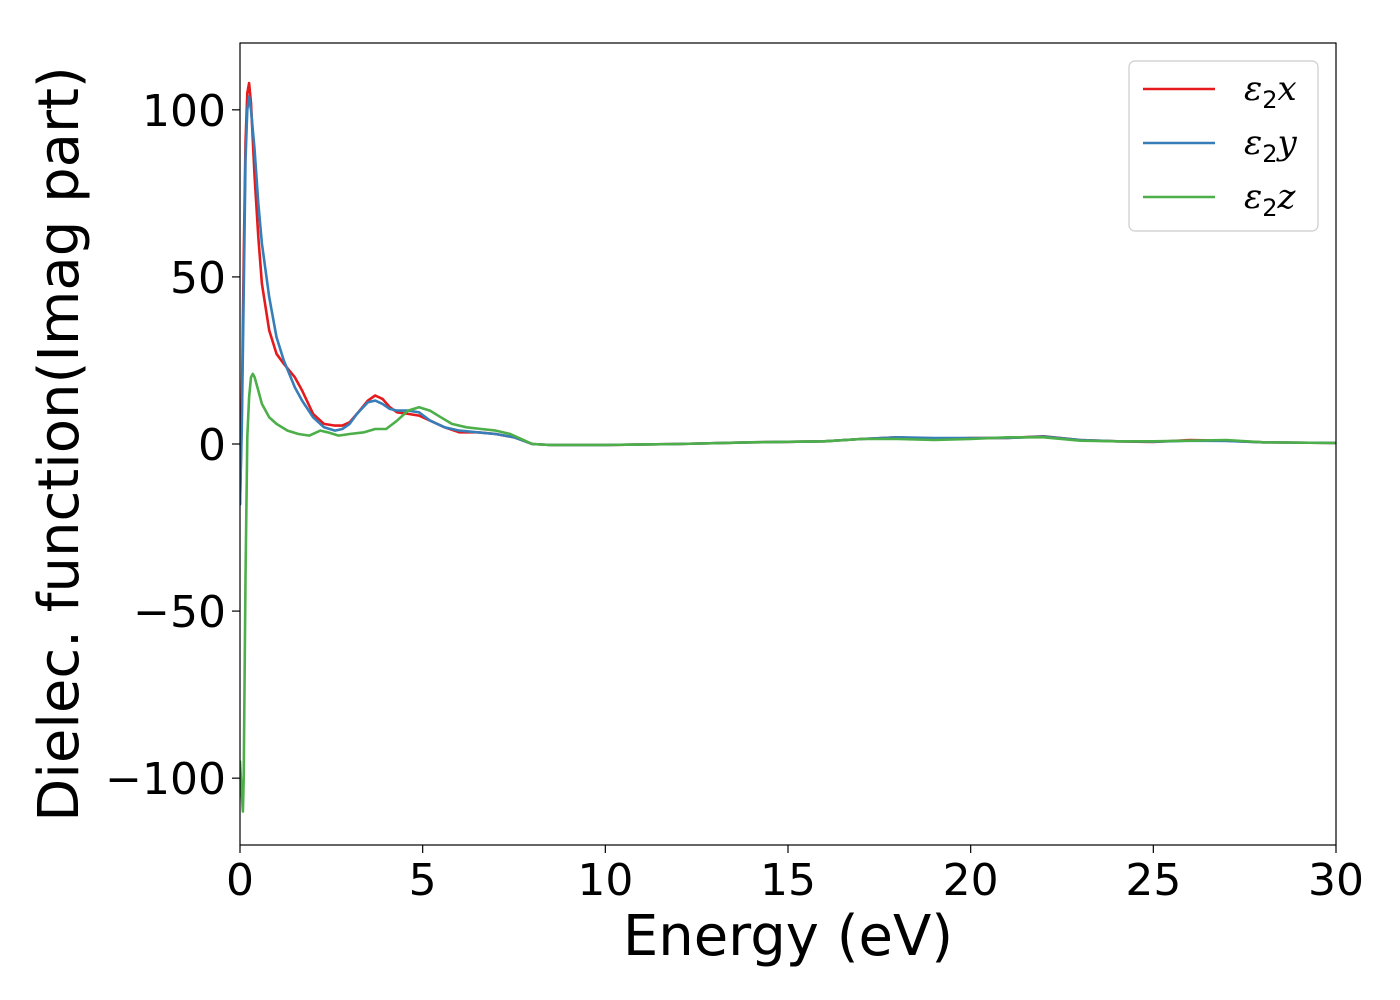 Image resolution: width=1400 pixels, height=1000 pixels. Describe the element at coordinates (788, 936) in the screenshot. I see `x-axis-title: Energy (eV)` at that location.